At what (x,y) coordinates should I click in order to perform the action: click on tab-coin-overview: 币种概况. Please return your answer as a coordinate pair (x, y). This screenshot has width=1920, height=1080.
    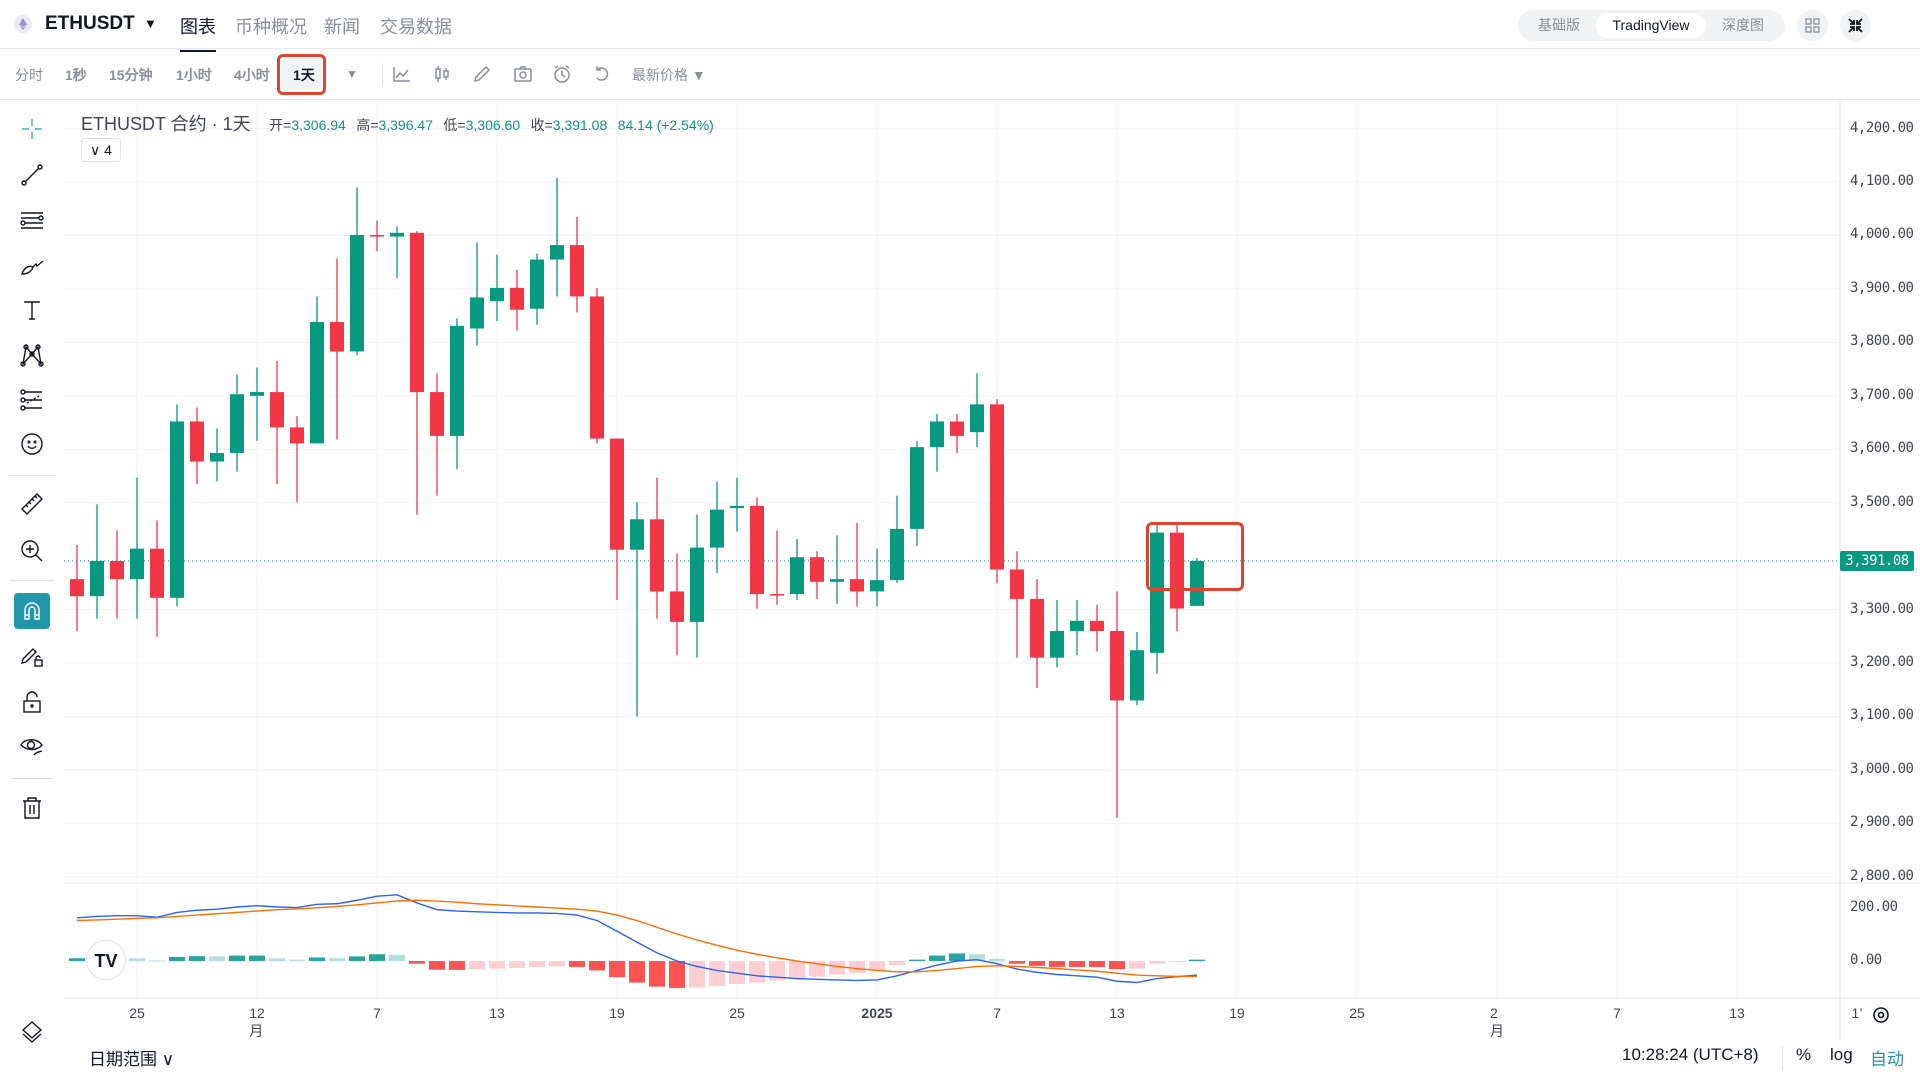
    Looking at the image, I should click on (271, 27).